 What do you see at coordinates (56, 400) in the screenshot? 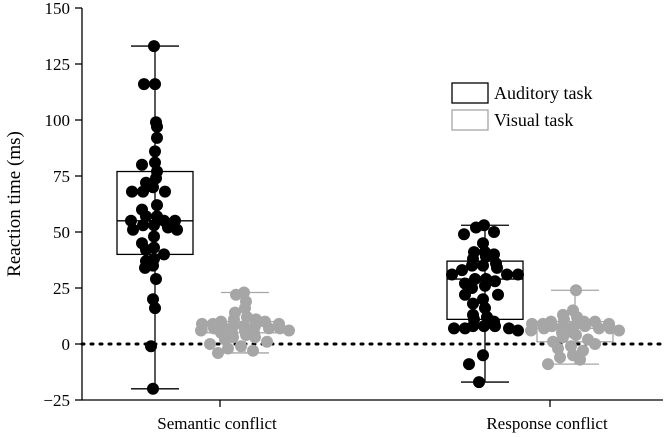
I see `y-tick-label: −25` at bounding box center [56, 400].